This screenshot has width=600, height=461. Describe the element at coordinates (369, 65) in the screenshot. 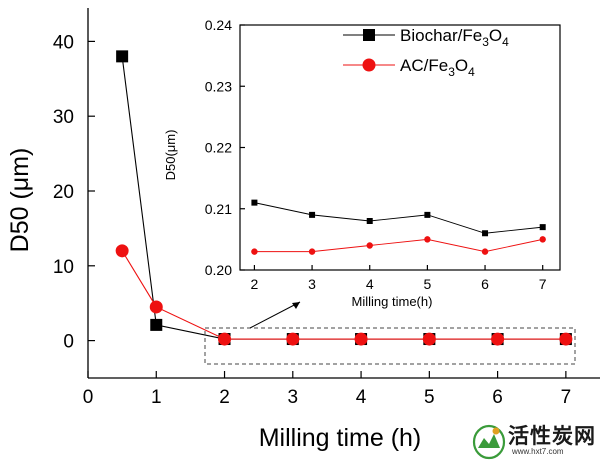

I see `legend-marker-ac` at that location.